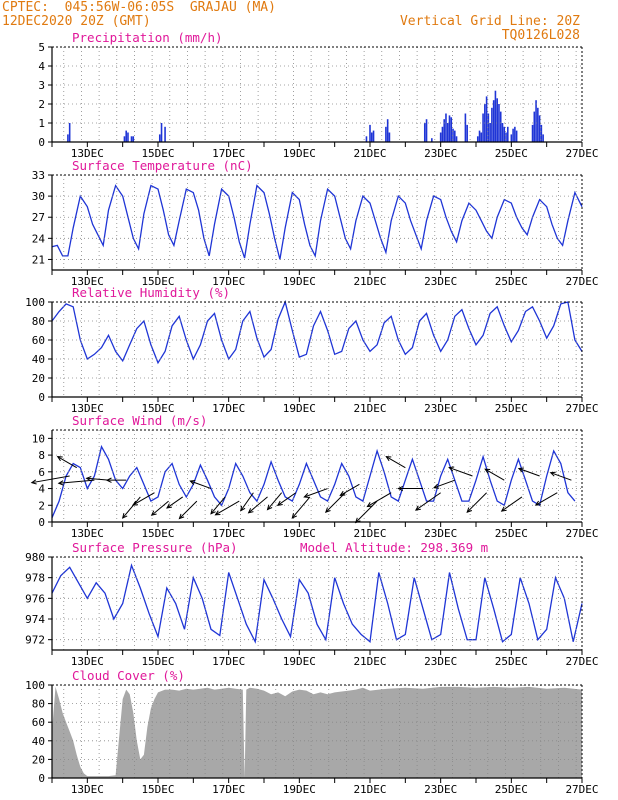 This screenshot has height=800, width=618. I want to click on y-tick-label: 0, so click(41, 397).